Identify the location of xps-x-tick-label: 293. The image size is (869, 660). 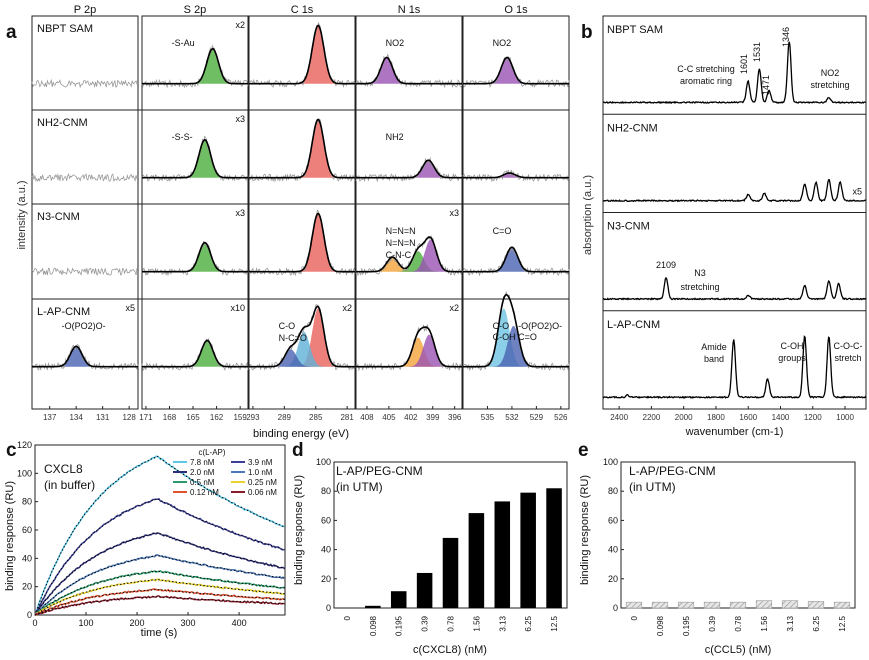
(253, 417).